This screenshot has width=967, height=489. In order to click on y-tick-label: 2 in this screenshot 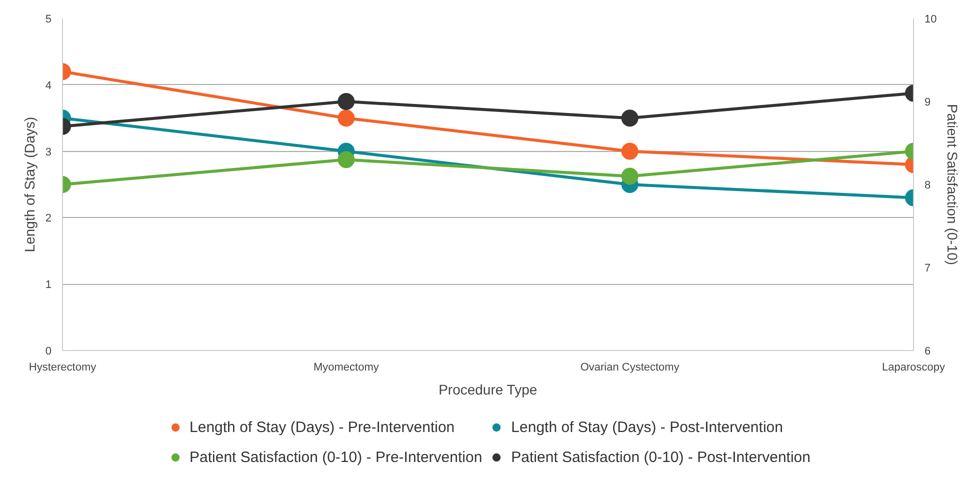, I will do `click(48, 218)`.